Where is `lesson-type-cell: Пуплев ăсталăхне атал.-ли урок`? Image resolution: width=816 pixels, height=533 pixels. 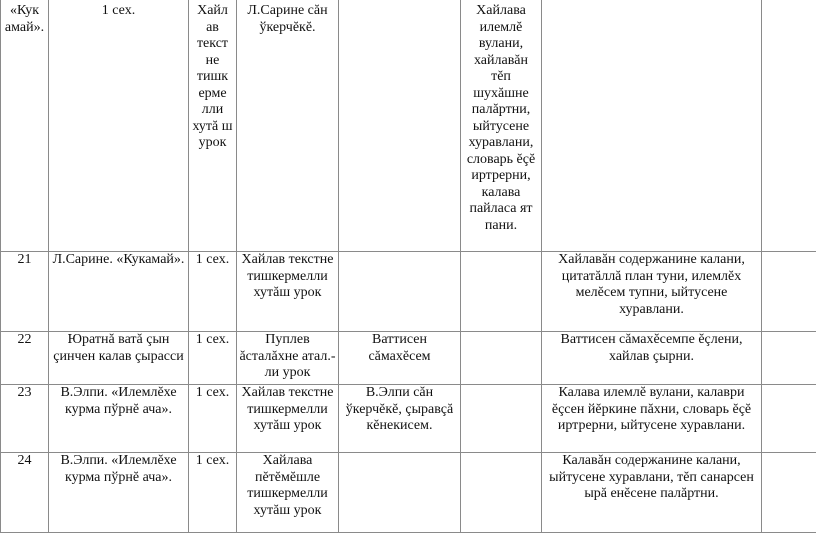 lesson-type-cell: Пуплев ăсталăхне атал.-ли урок is located at coordinates (288, 358).